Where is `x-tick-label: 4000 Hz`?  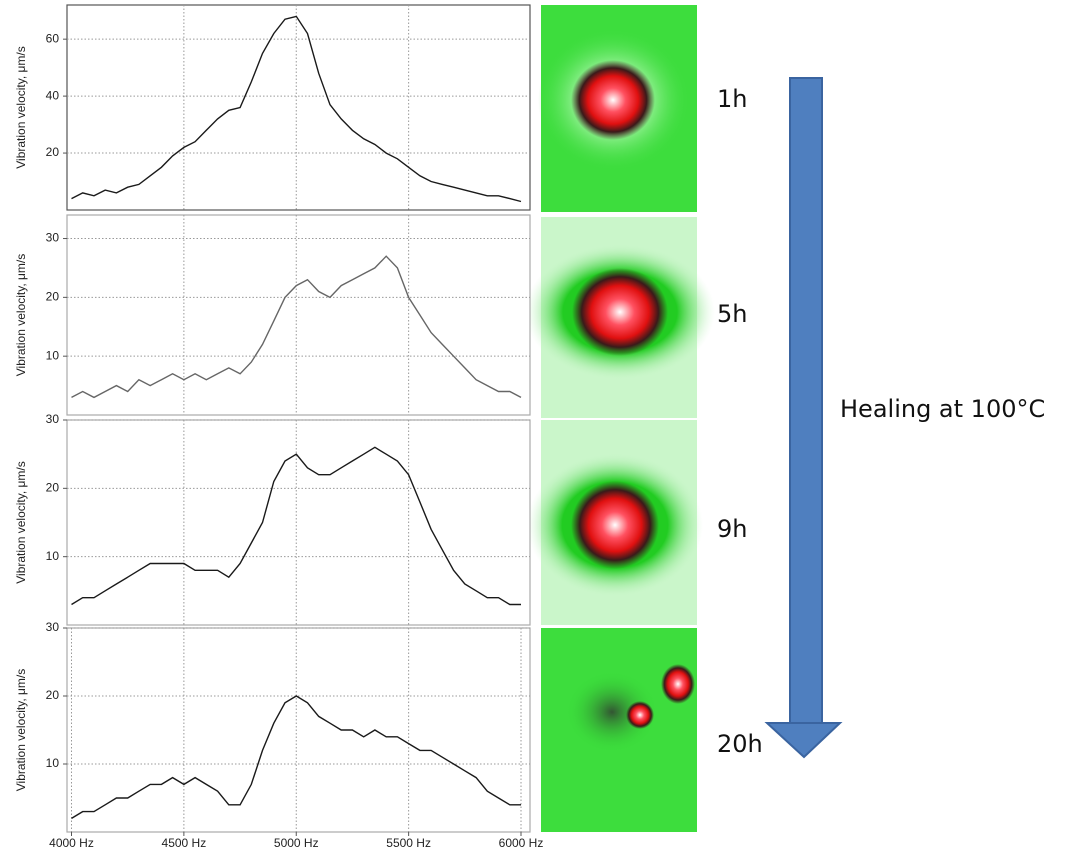
x-tick-label: 4000 Hz is located at coordinates (71, 843).